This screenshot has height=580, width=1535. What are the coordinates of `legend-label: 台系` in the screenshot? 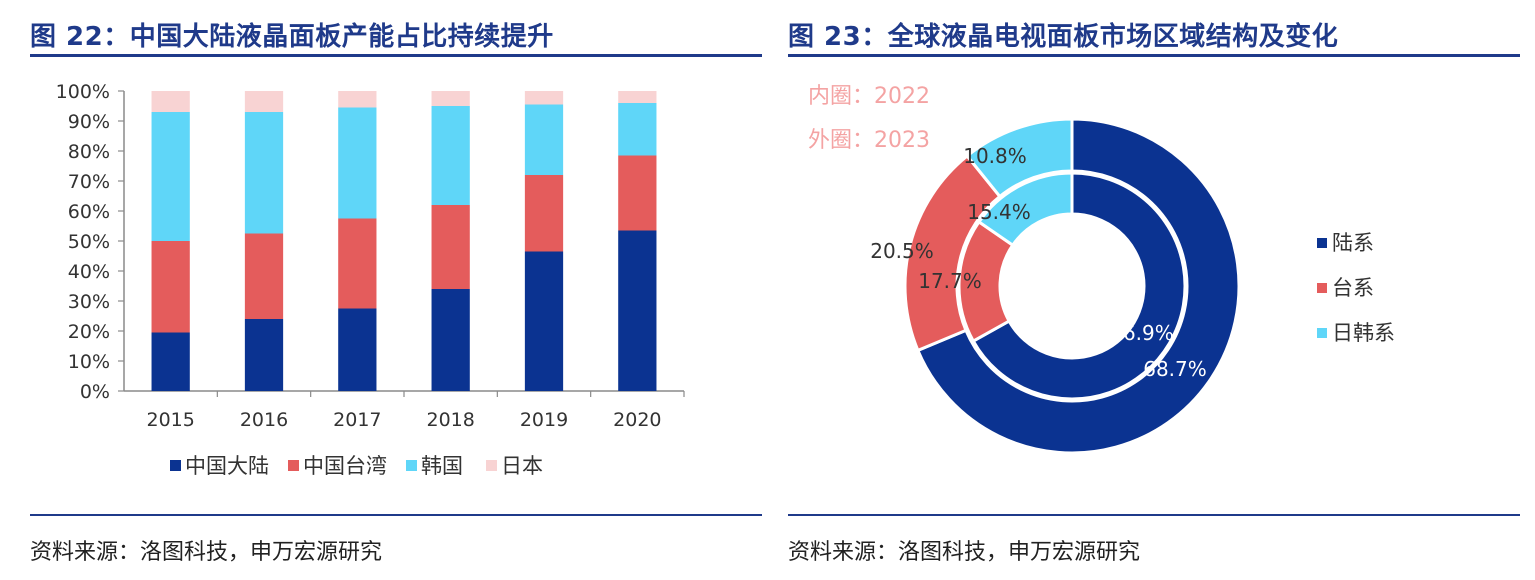 It's located at (1353, 288).